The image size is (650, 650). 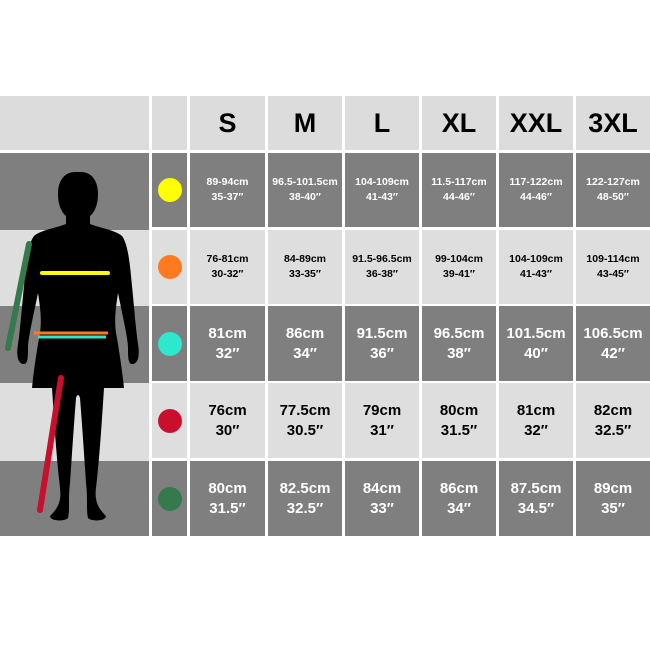 What do you see at coordinates (613, 333) in the screenshot?
I see `cm-value: 106.5cm` at bounding box center [613, 333].